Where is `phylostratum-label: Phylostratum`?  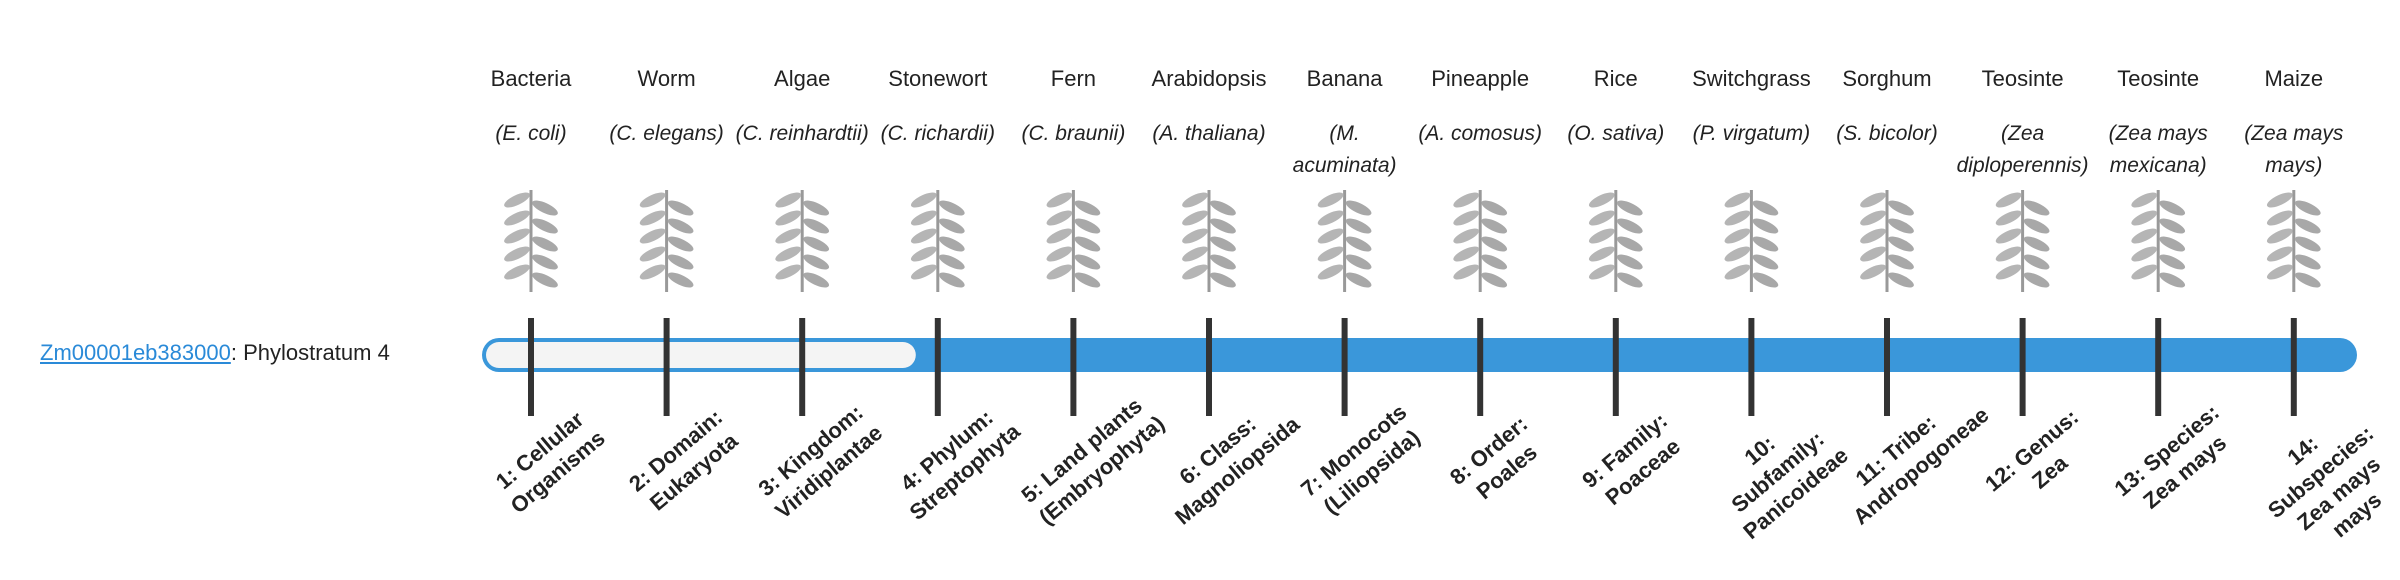
phylostratum-label: Phylostratum is located at coordinates (307, 352).